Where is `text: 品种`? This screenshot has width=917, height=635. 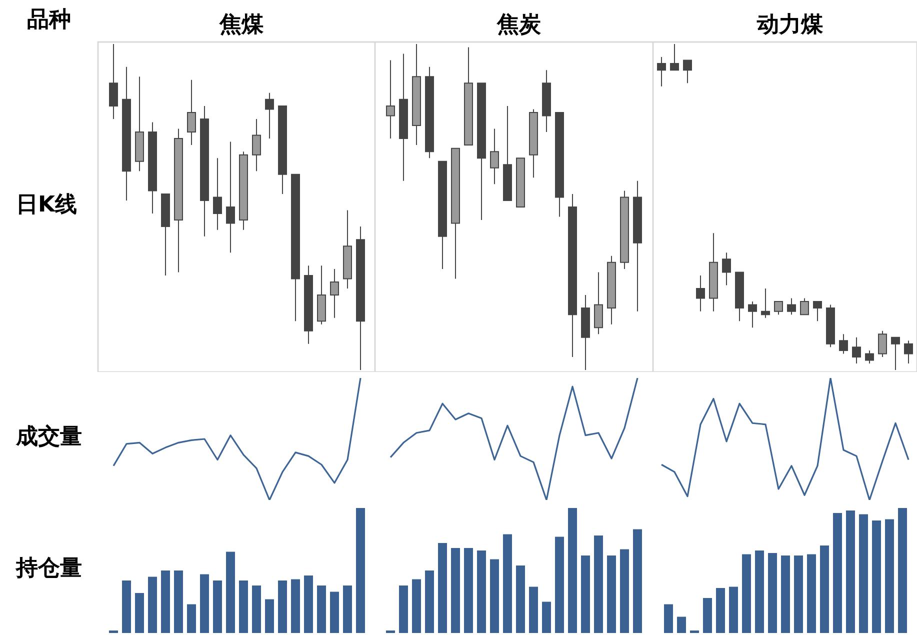 text: 品种 is located at coordinates (49, 20).